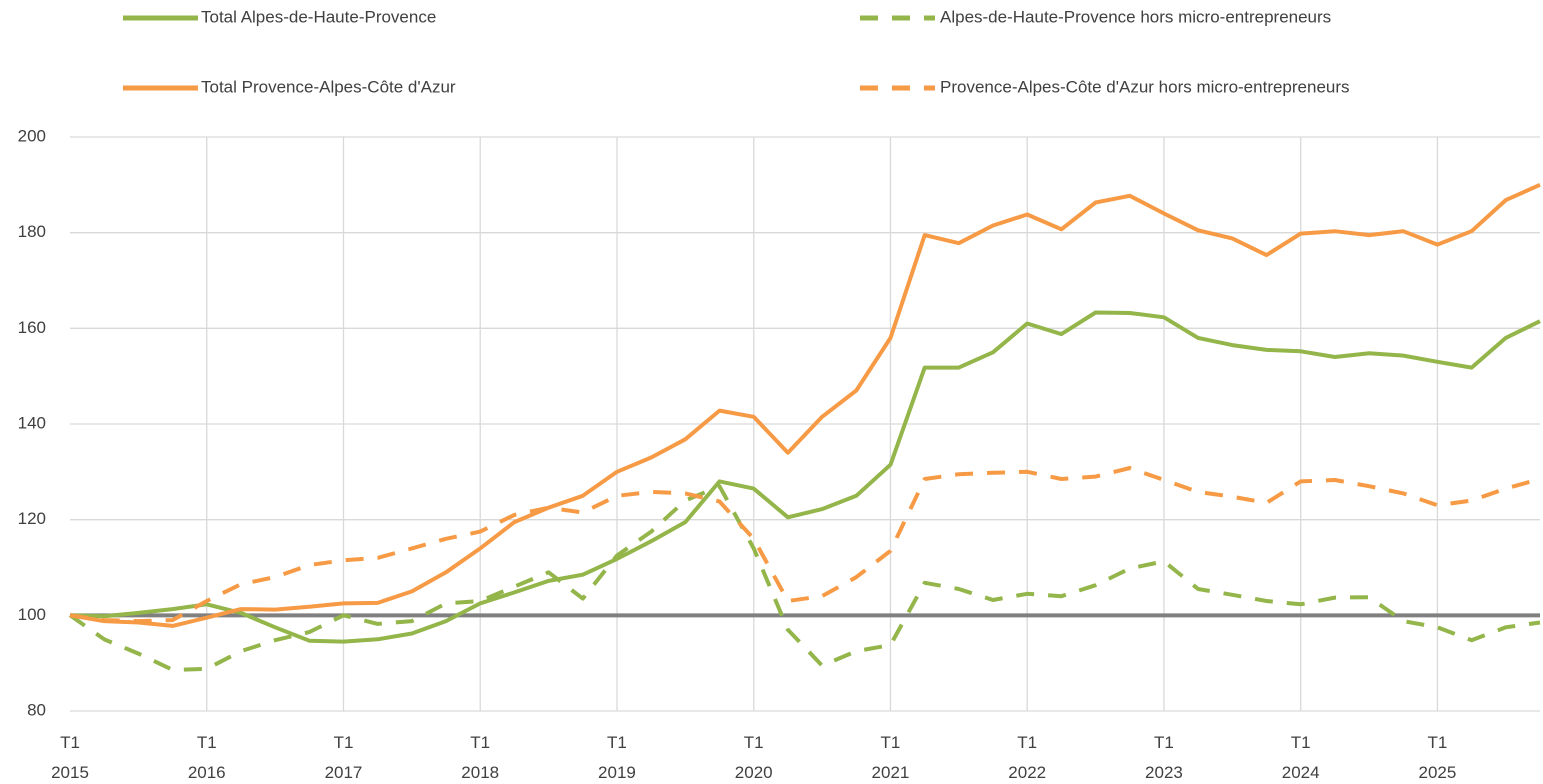  Describe the element at coordinates (753, 757) in the screenshot. I see `x-tick-label: T1 2020` at that location.